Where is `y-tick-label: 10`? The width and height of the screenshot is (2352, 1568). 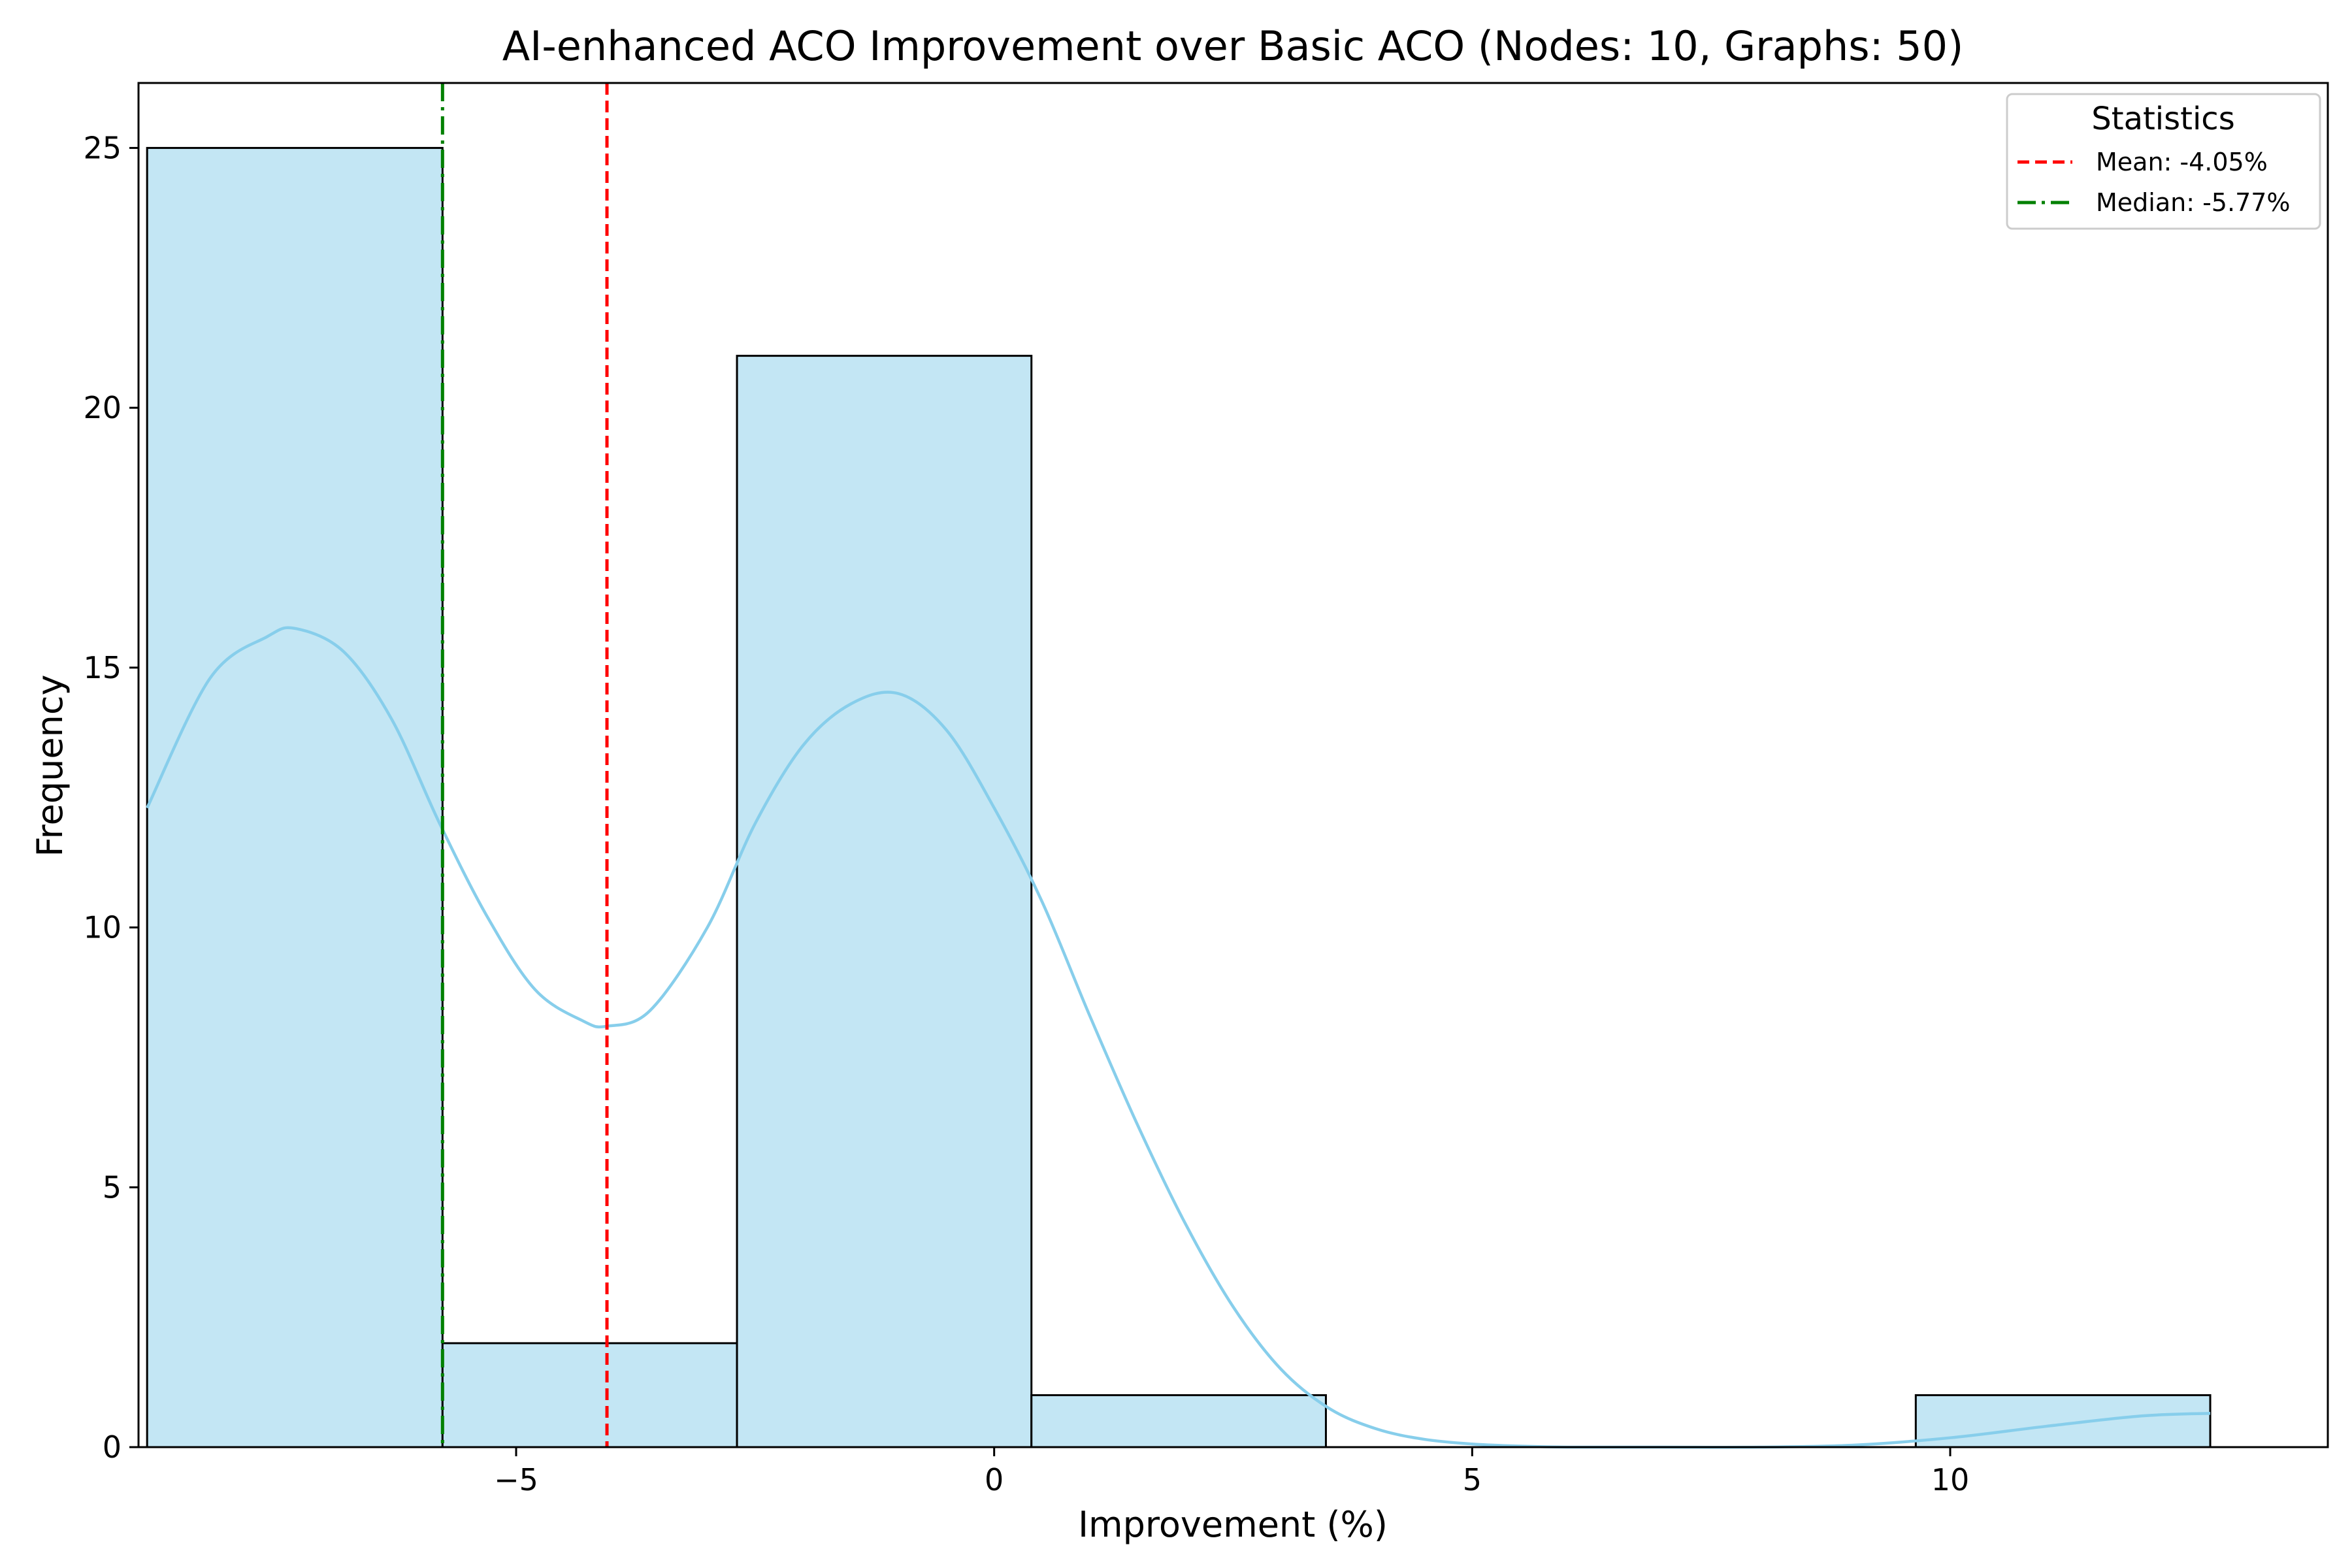
y-tick-label: 10 is located at coordinates (102, 927).